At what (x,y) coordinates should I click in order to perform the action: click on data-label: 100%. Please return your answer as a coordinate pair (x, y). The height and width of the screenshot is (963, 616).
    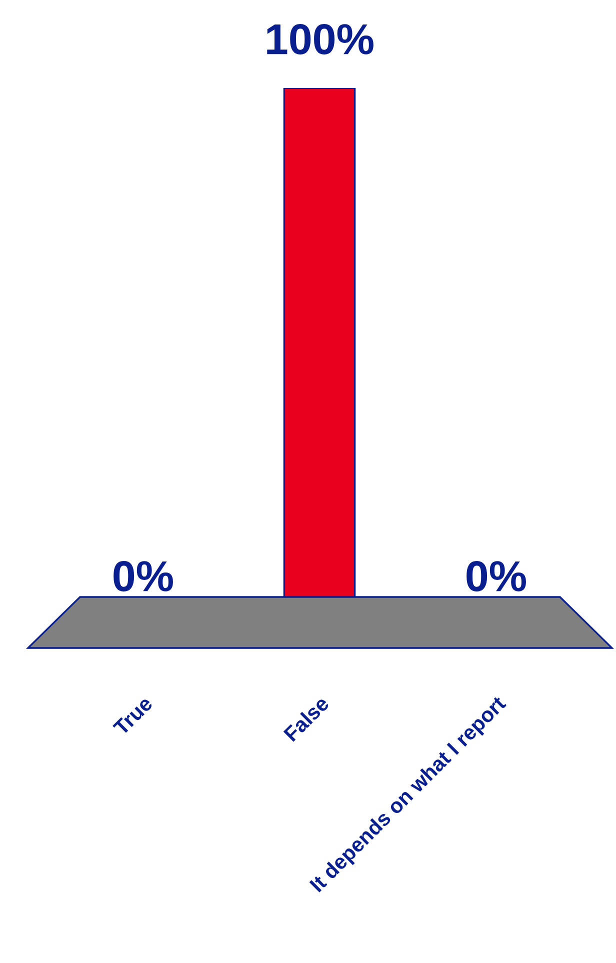
    Looking at the image, I should click on (320, 39).